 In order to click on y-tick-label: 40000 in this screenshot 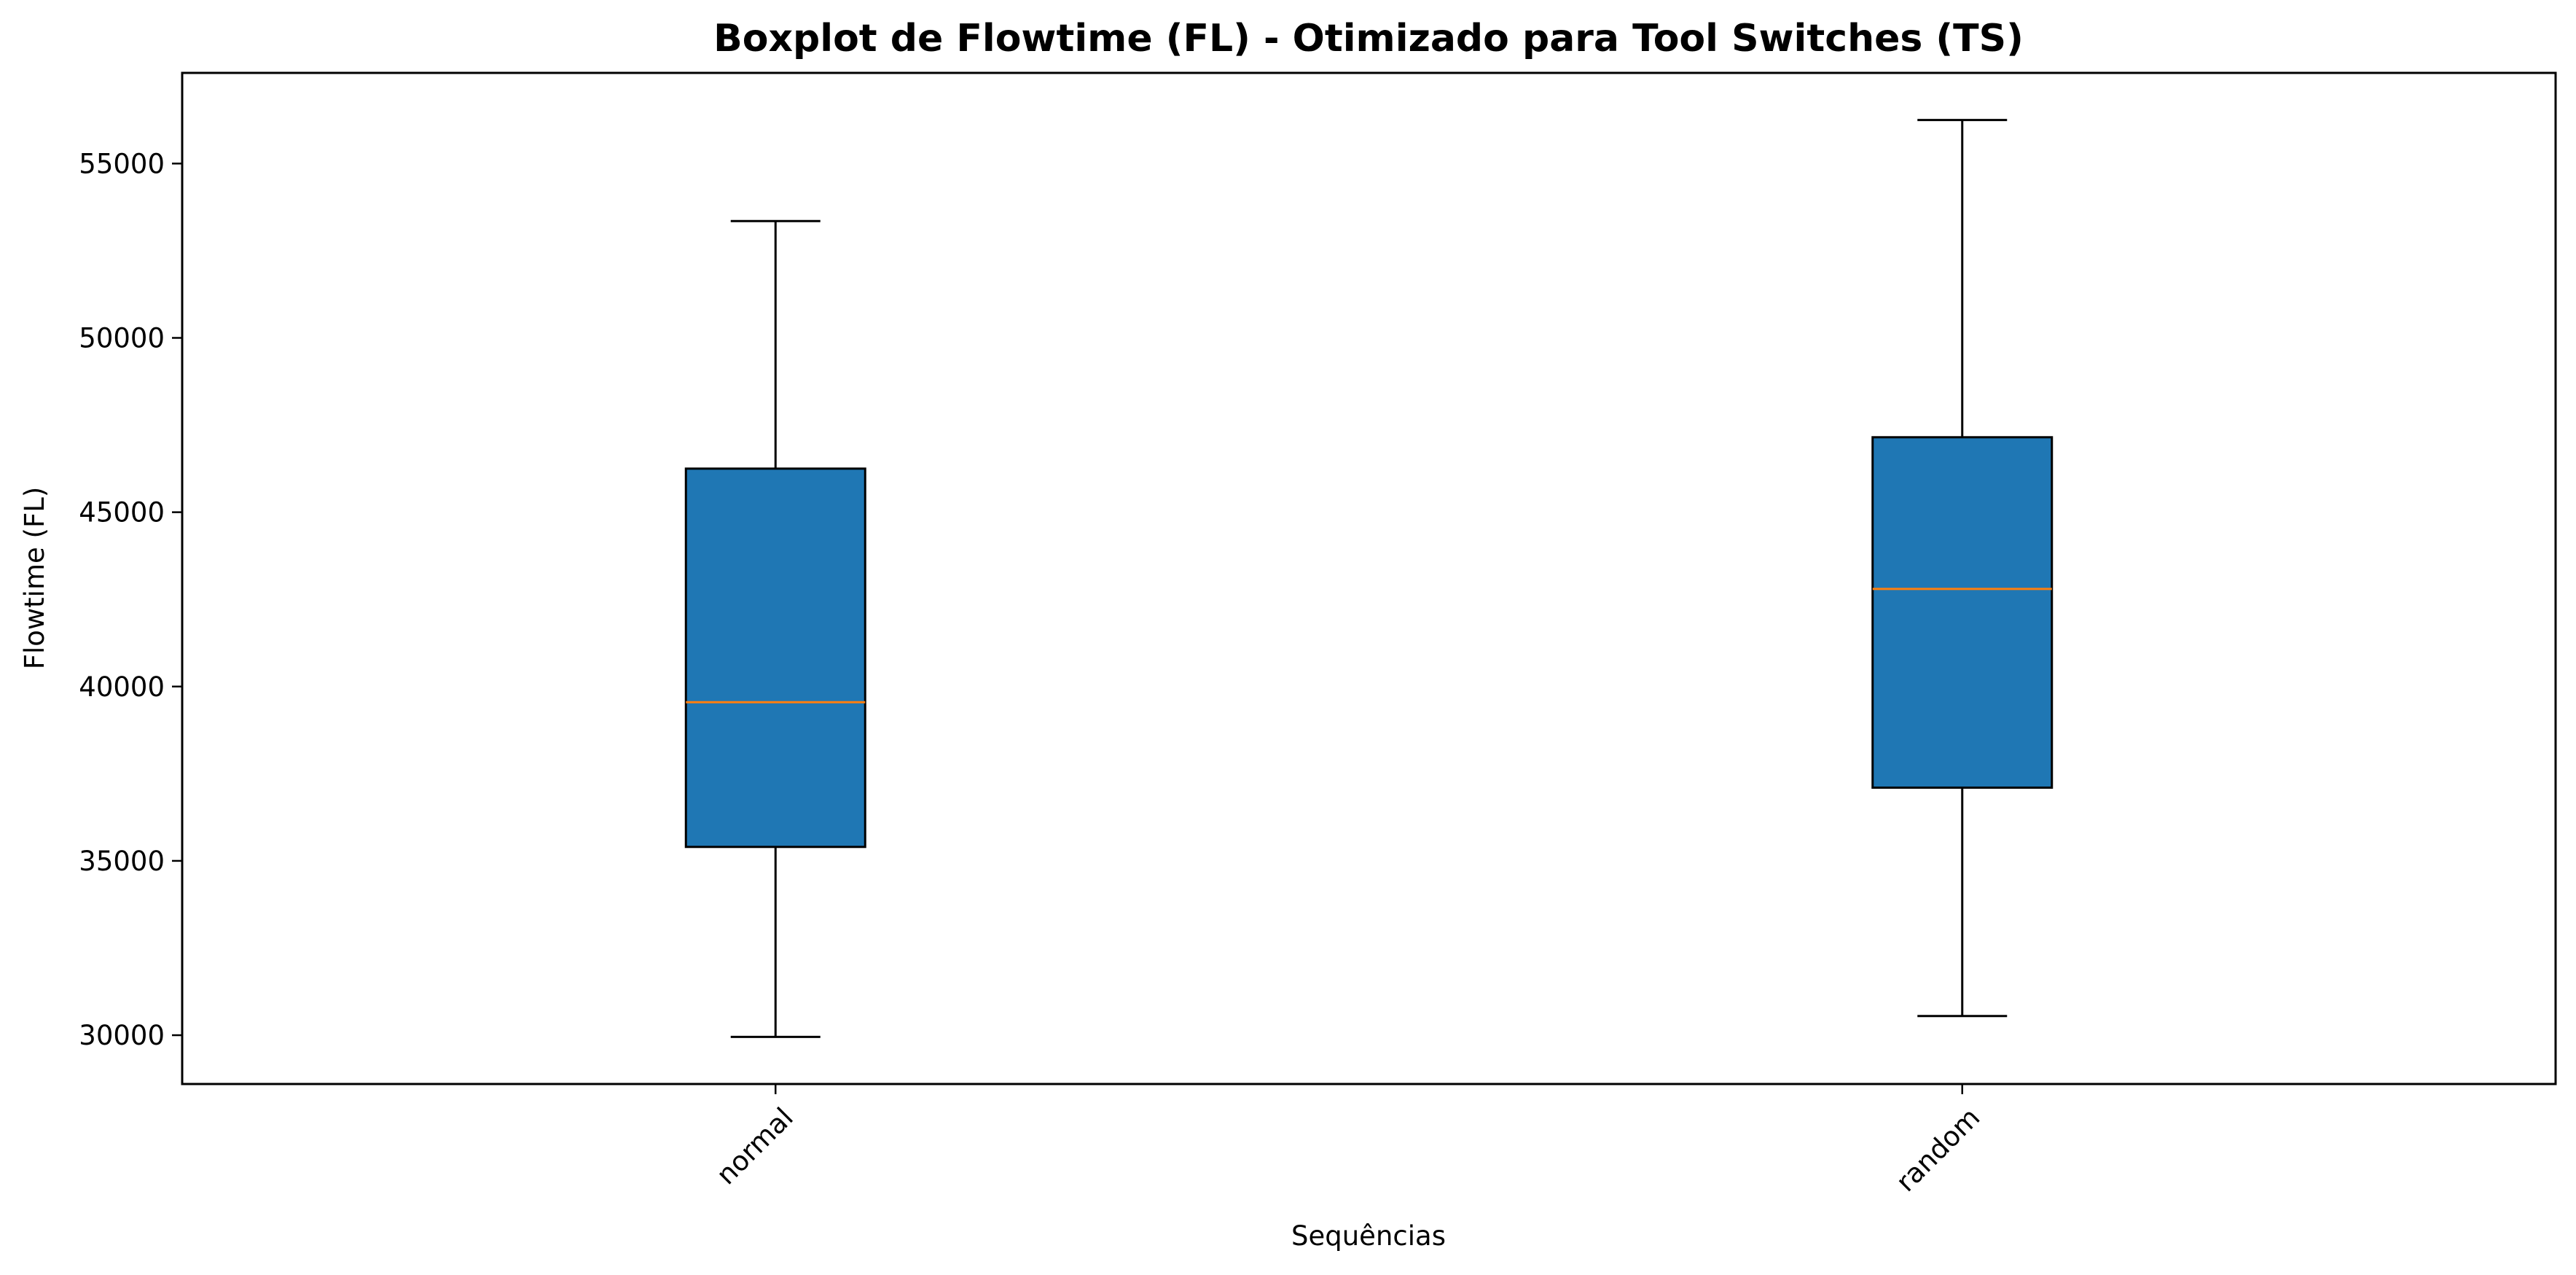, I will do `click(122, 687)`.